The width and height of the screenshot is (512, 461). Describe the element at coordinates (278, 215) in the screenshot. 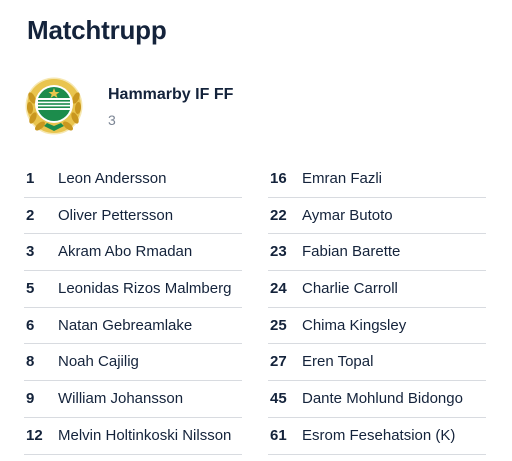

I see `shirt-number: 22` at that location.